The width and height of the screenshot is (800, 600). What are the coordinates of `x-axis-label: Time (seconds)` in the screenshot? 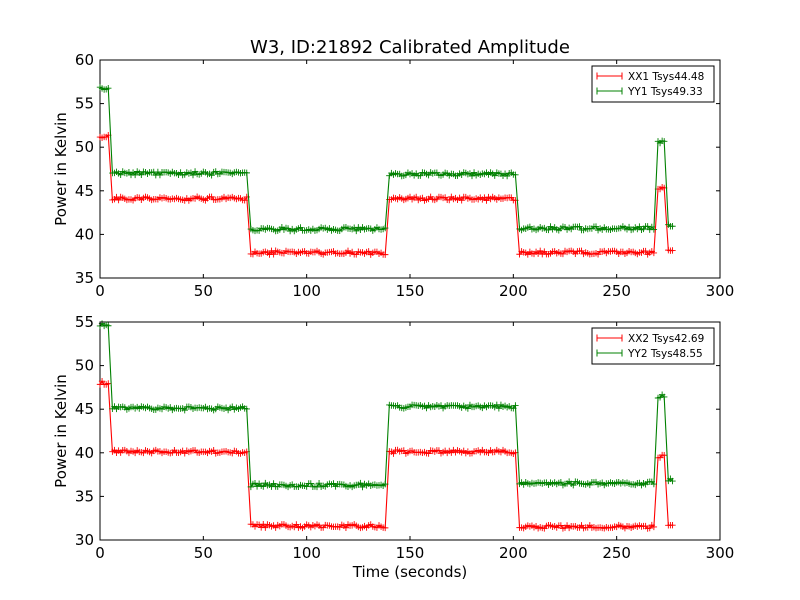 It's located at (410, 572).